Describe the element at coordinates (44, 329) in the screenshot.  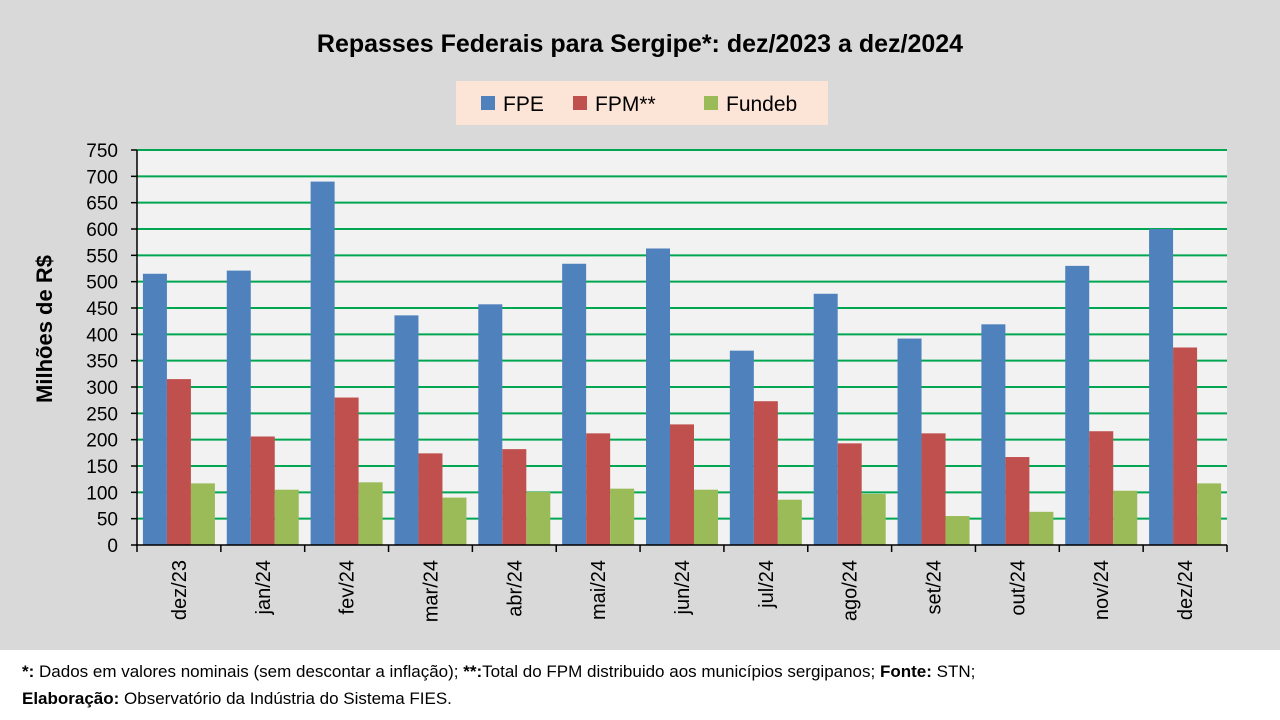
I see `y-axis-label: Milhões de R$` at that location.